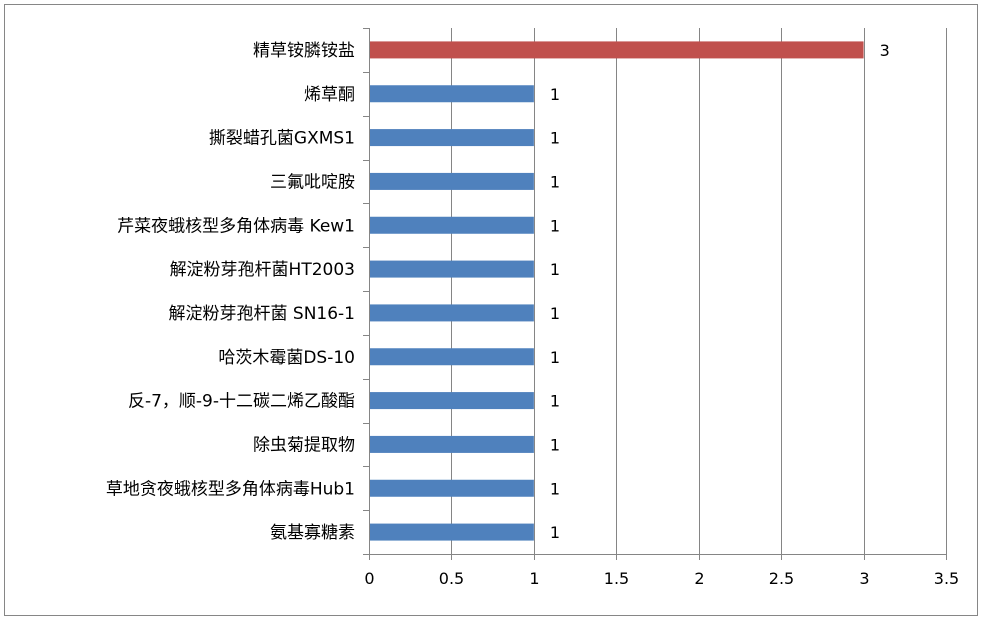 The image size is (983, 626). What do you see at coordinates (781, 578) in the screenshot?
I see `x-tick-label-5: 2.5` at bounding box center [781, 578].